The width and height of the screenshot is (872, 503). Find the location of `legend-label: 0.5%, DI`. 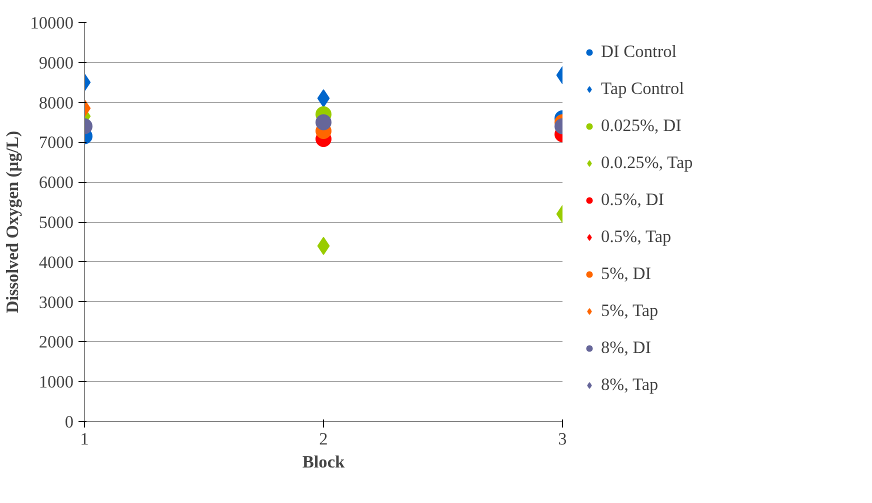

legend-label: 0.5%, DI is located at coordinates (632, 200).